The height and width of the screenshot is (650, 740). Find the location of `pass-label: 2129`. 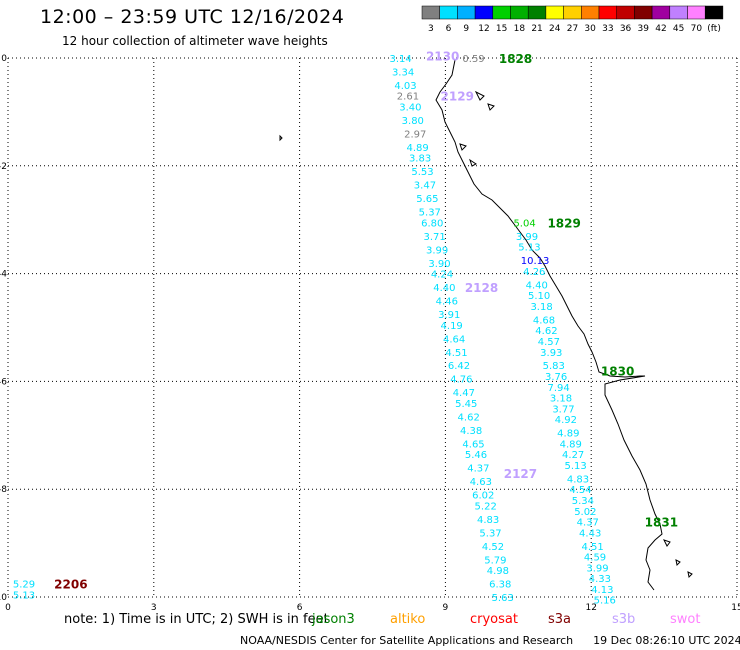

pass-label: 2129 is located at coordinates (457, 97).